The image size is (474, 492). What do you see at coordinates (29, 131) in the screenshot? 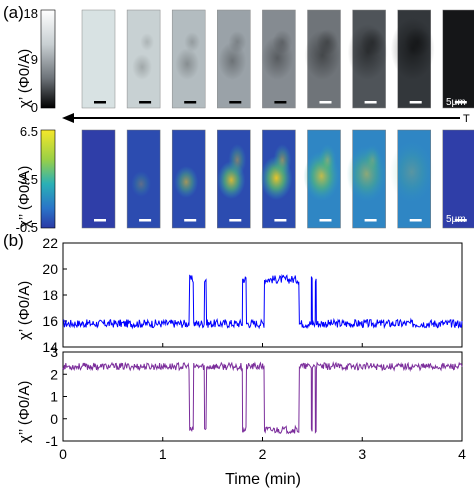
I see `chi-double-prime-colorbar-tick-top: 6.5` at bounding box center [29, 131].